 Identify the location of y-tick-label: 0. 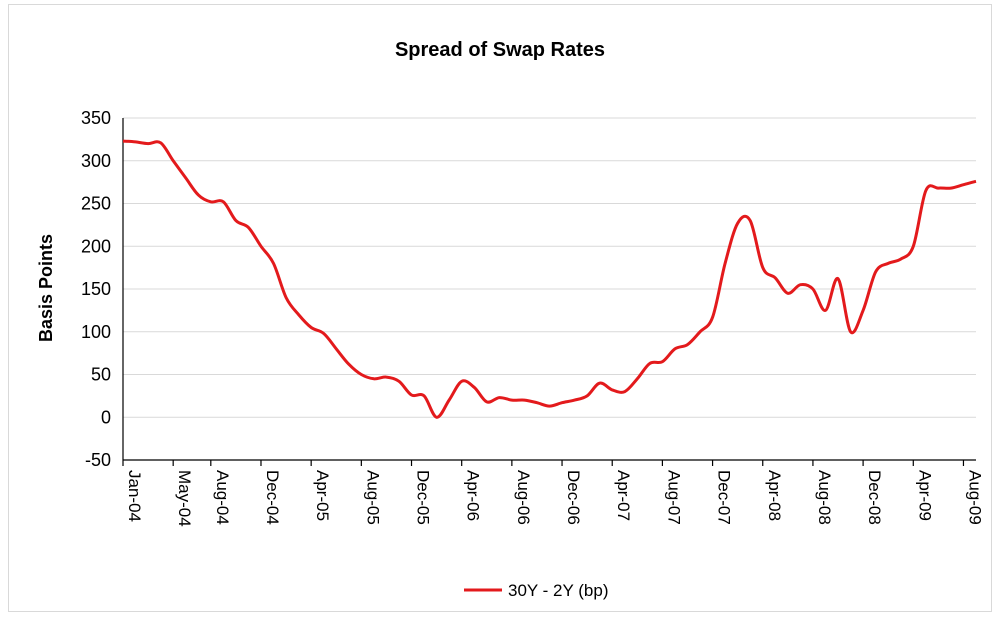
(106, 417).